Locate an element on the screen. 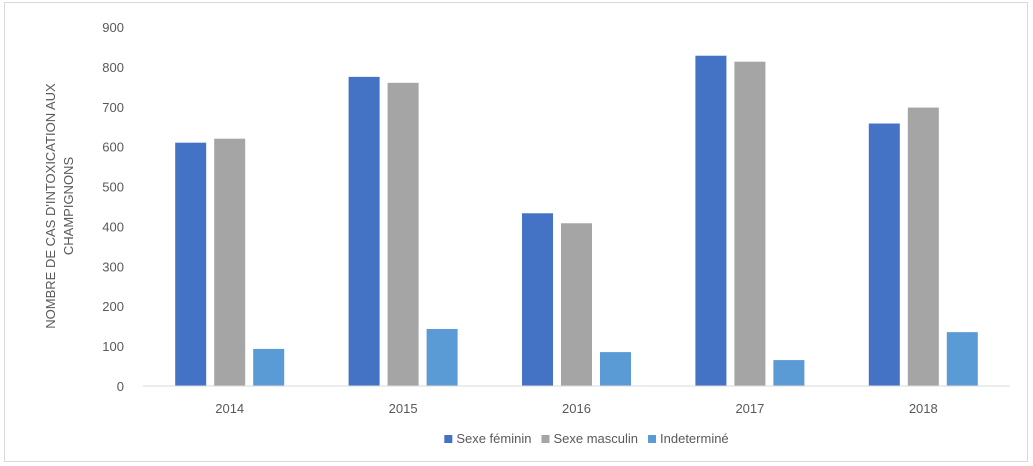  y-tick-label: 200 is located at coordinates (113, 306).